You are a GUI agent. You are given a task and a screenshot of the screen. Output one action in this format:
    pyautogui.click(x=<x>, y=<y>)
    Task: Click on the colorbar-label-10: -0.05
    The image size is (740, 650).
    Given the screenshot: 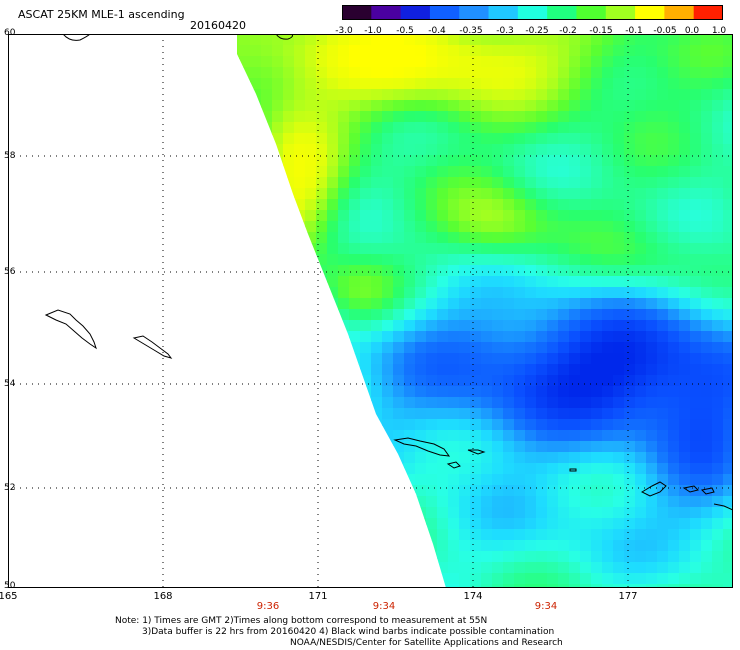 What is the action you would take?
    pyautogui.click(x=665, y=31)
    